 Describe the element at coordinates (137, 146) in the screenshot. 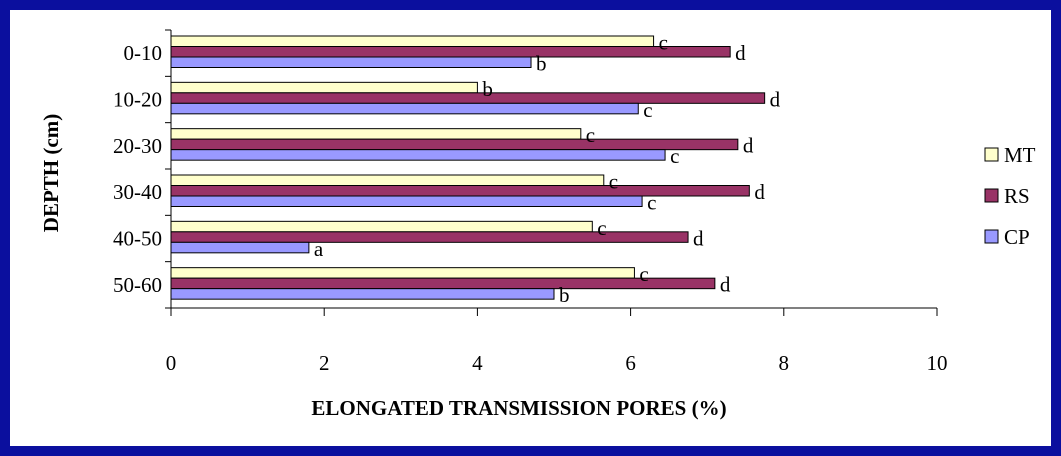

I see `y-tick-label-20-30: 20-30` at that location.